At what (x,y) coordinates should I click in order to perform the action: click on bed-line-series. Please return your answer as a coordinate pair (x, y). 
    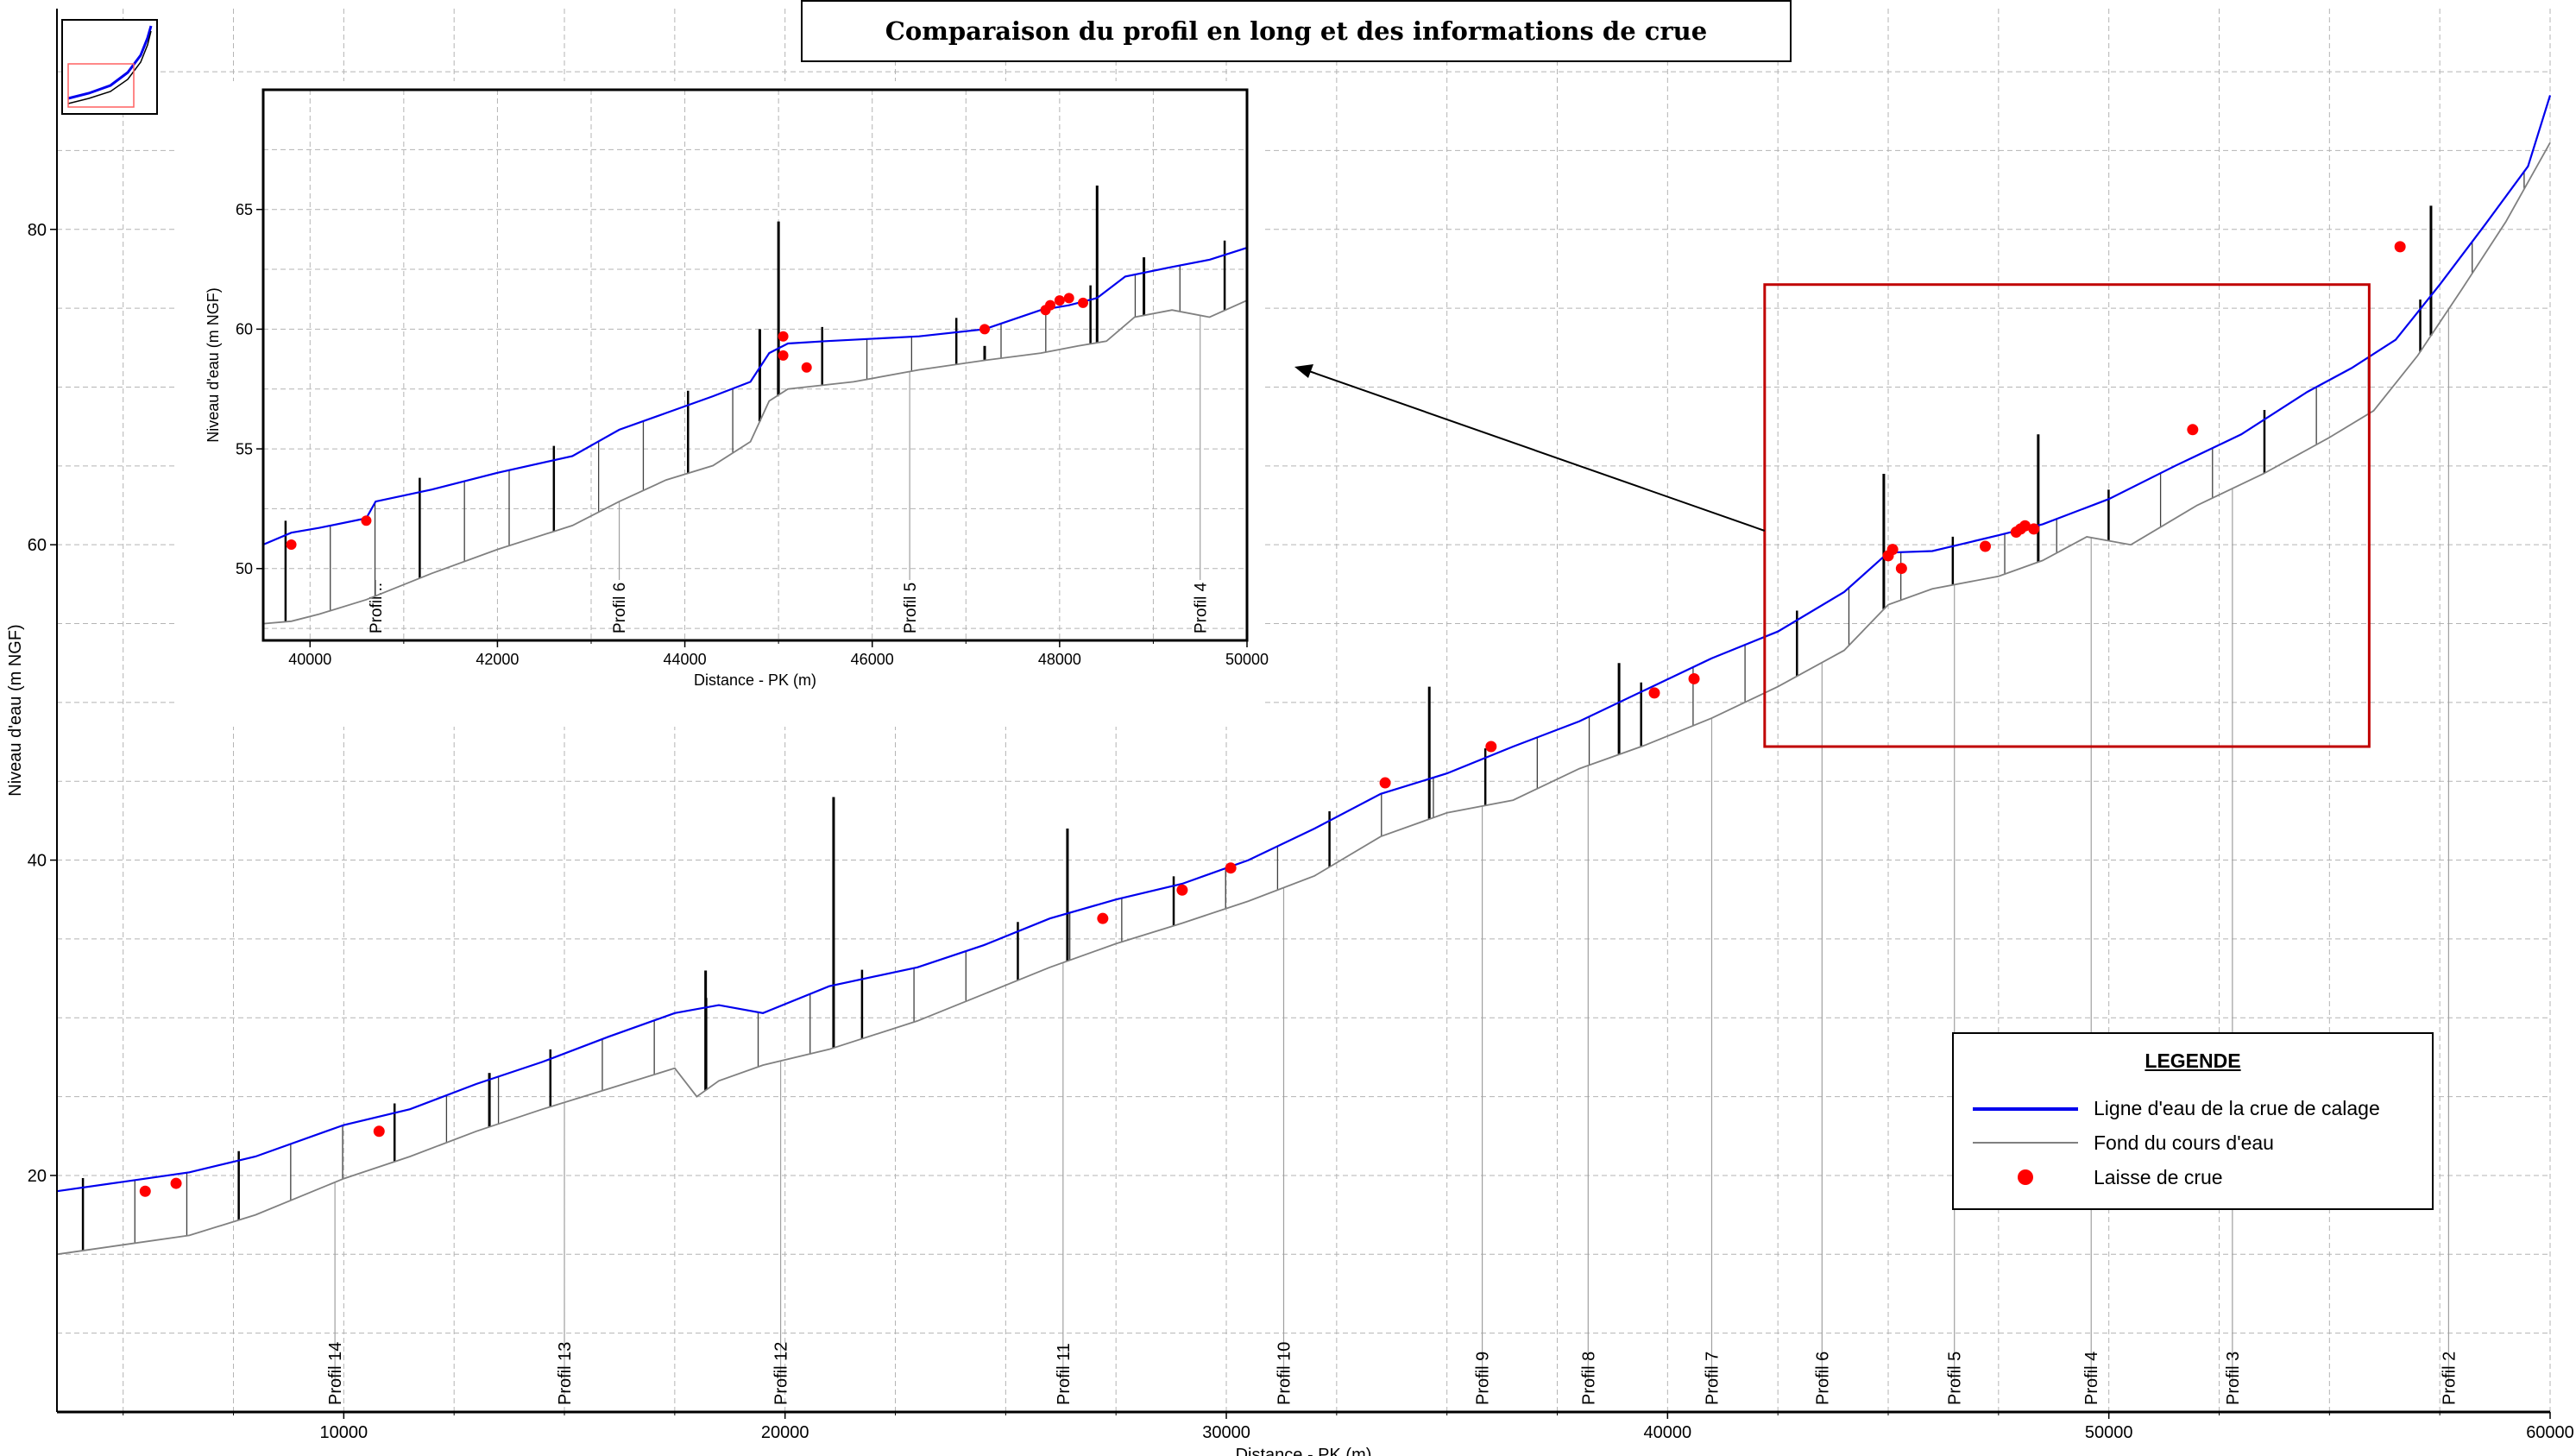
    Looking at the image, I should click on (755, 462).